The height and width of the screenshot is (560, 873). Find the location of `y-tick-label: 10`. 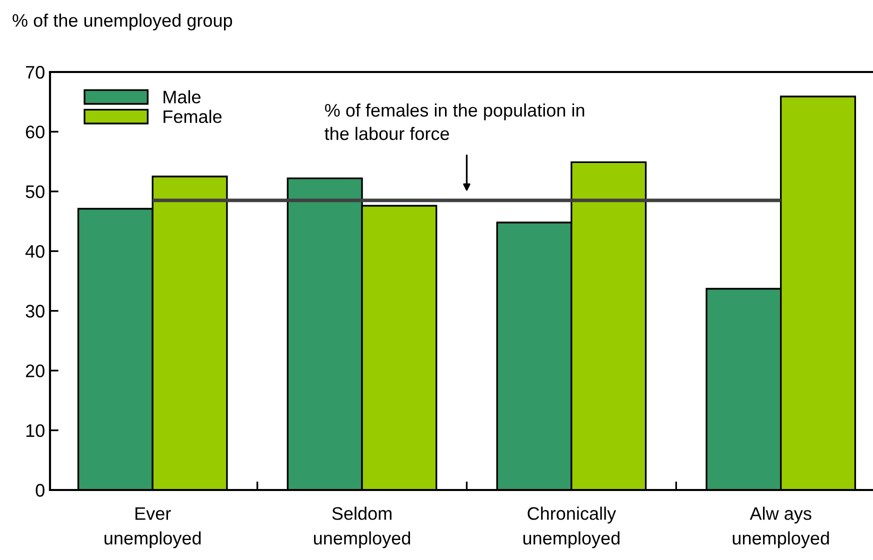

y-tick-label: 10 is located at coordinates (35, 431).